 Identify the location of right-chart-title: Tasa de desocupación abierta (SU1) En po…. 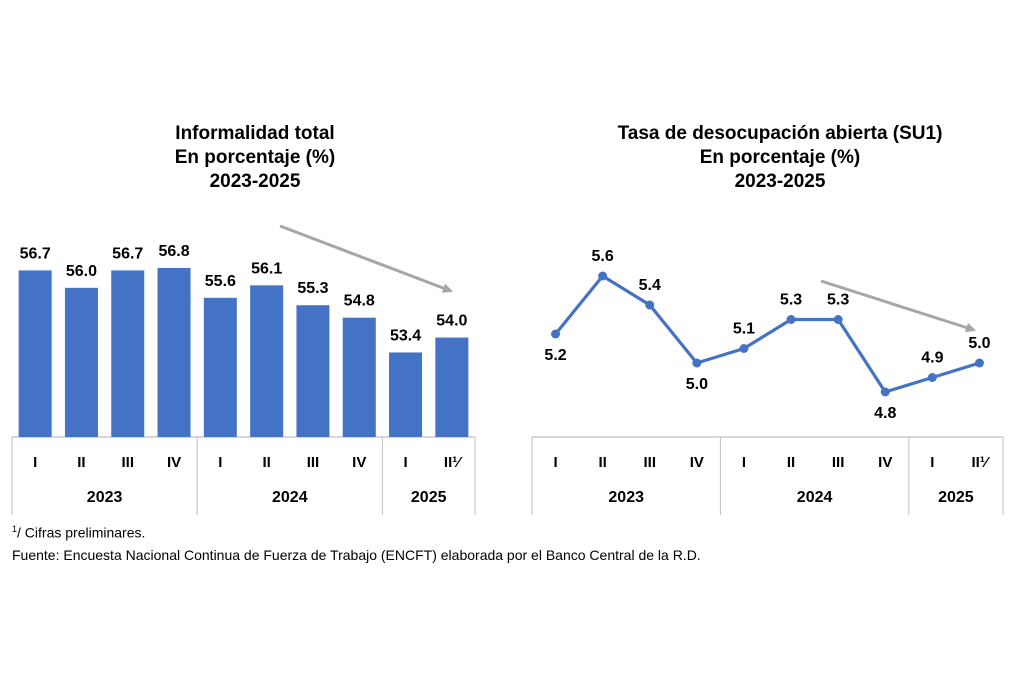
(780, 158).